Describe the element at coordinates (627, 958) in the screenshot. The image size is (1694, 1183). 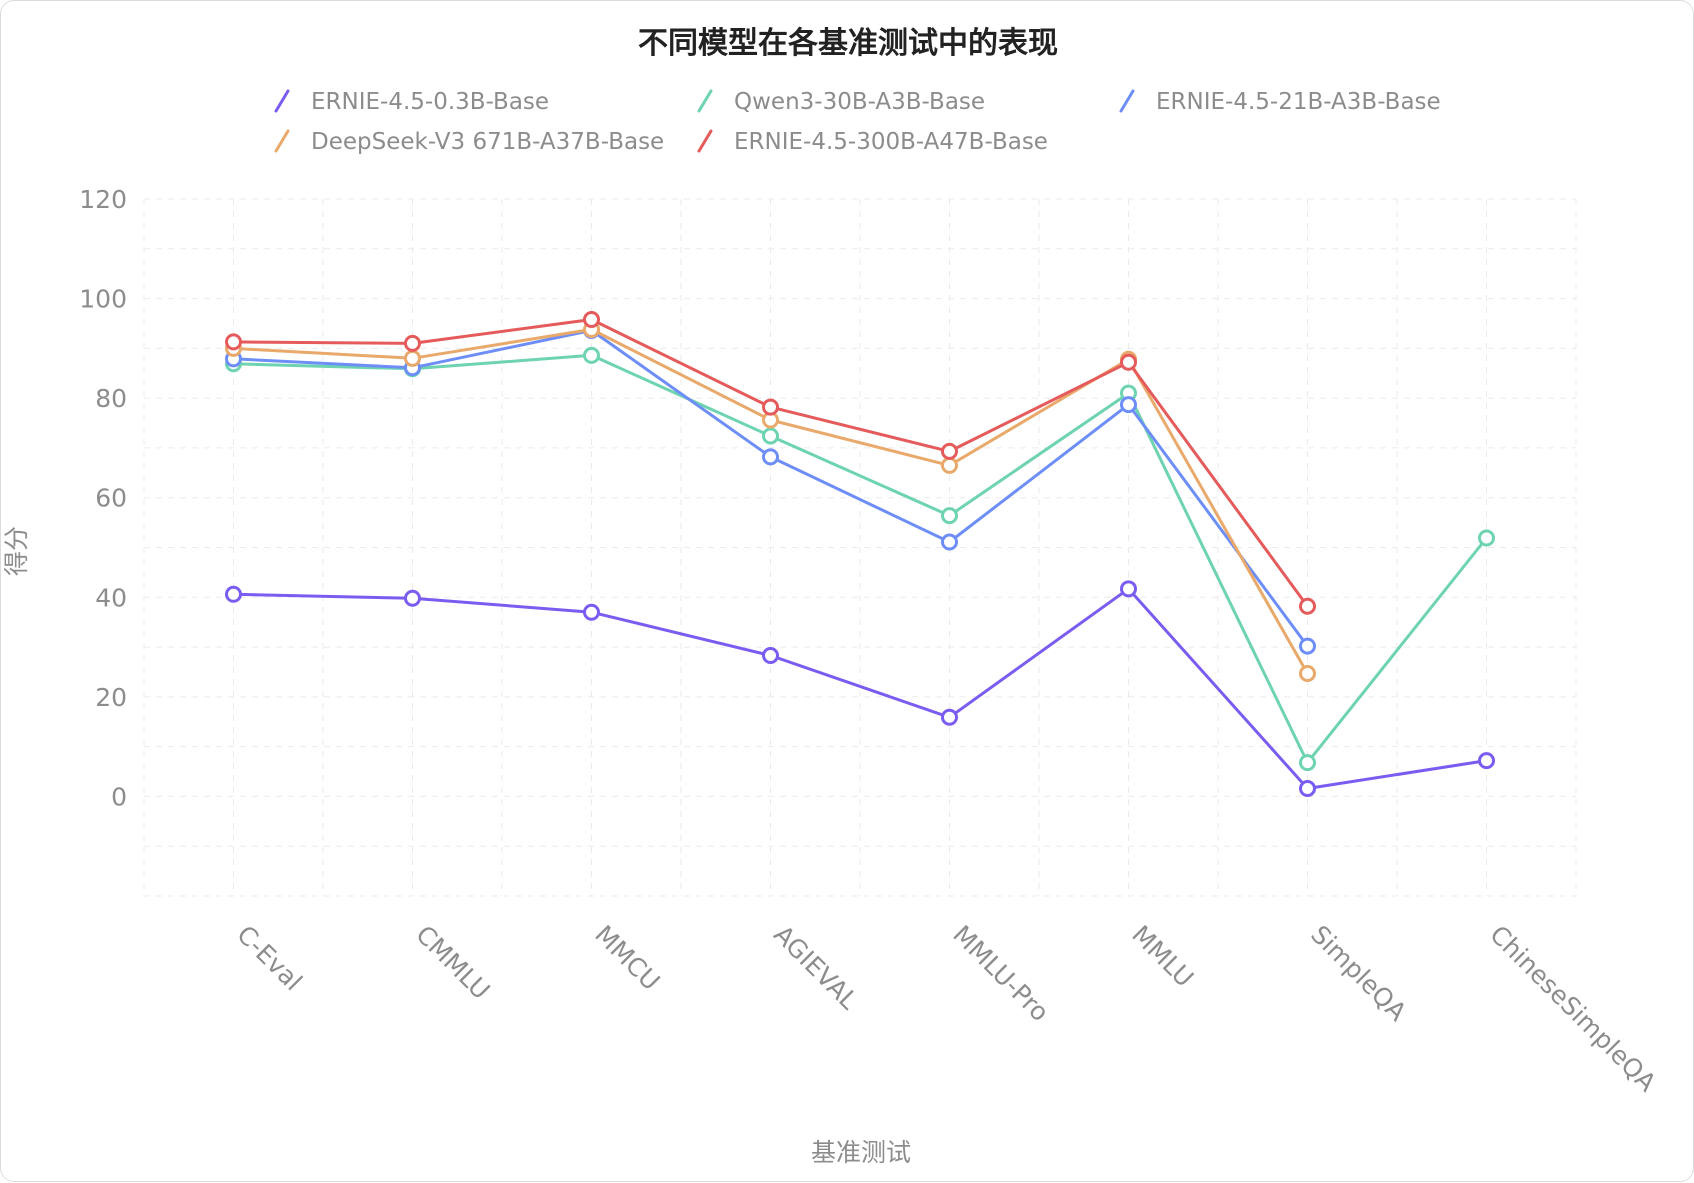
I see `x-tick-label: MMCU` at that location.